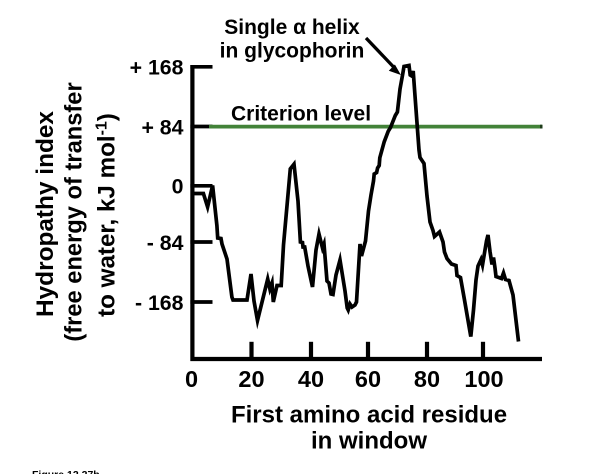 The width and height of the screenshot is (610, 474). Describe the element at coordinates (368, 379) in the screenshot. I see `svg-text: 60` at that location.